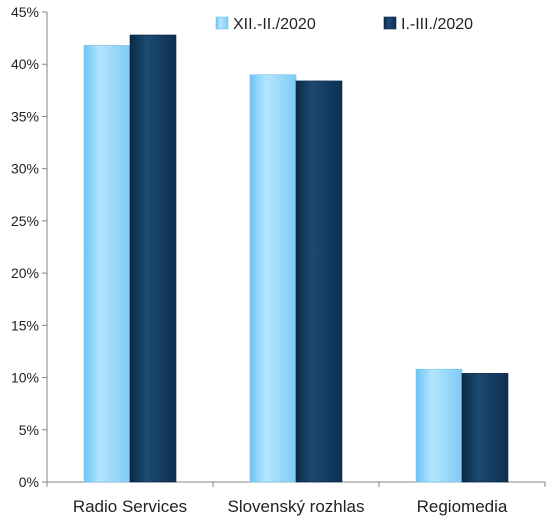 Image resolution: width=553 pixels, height=527 pixels. Describe the element at coordinates (25, 116) in the screenshot. I see `y-tick-label: 35%` at that location.